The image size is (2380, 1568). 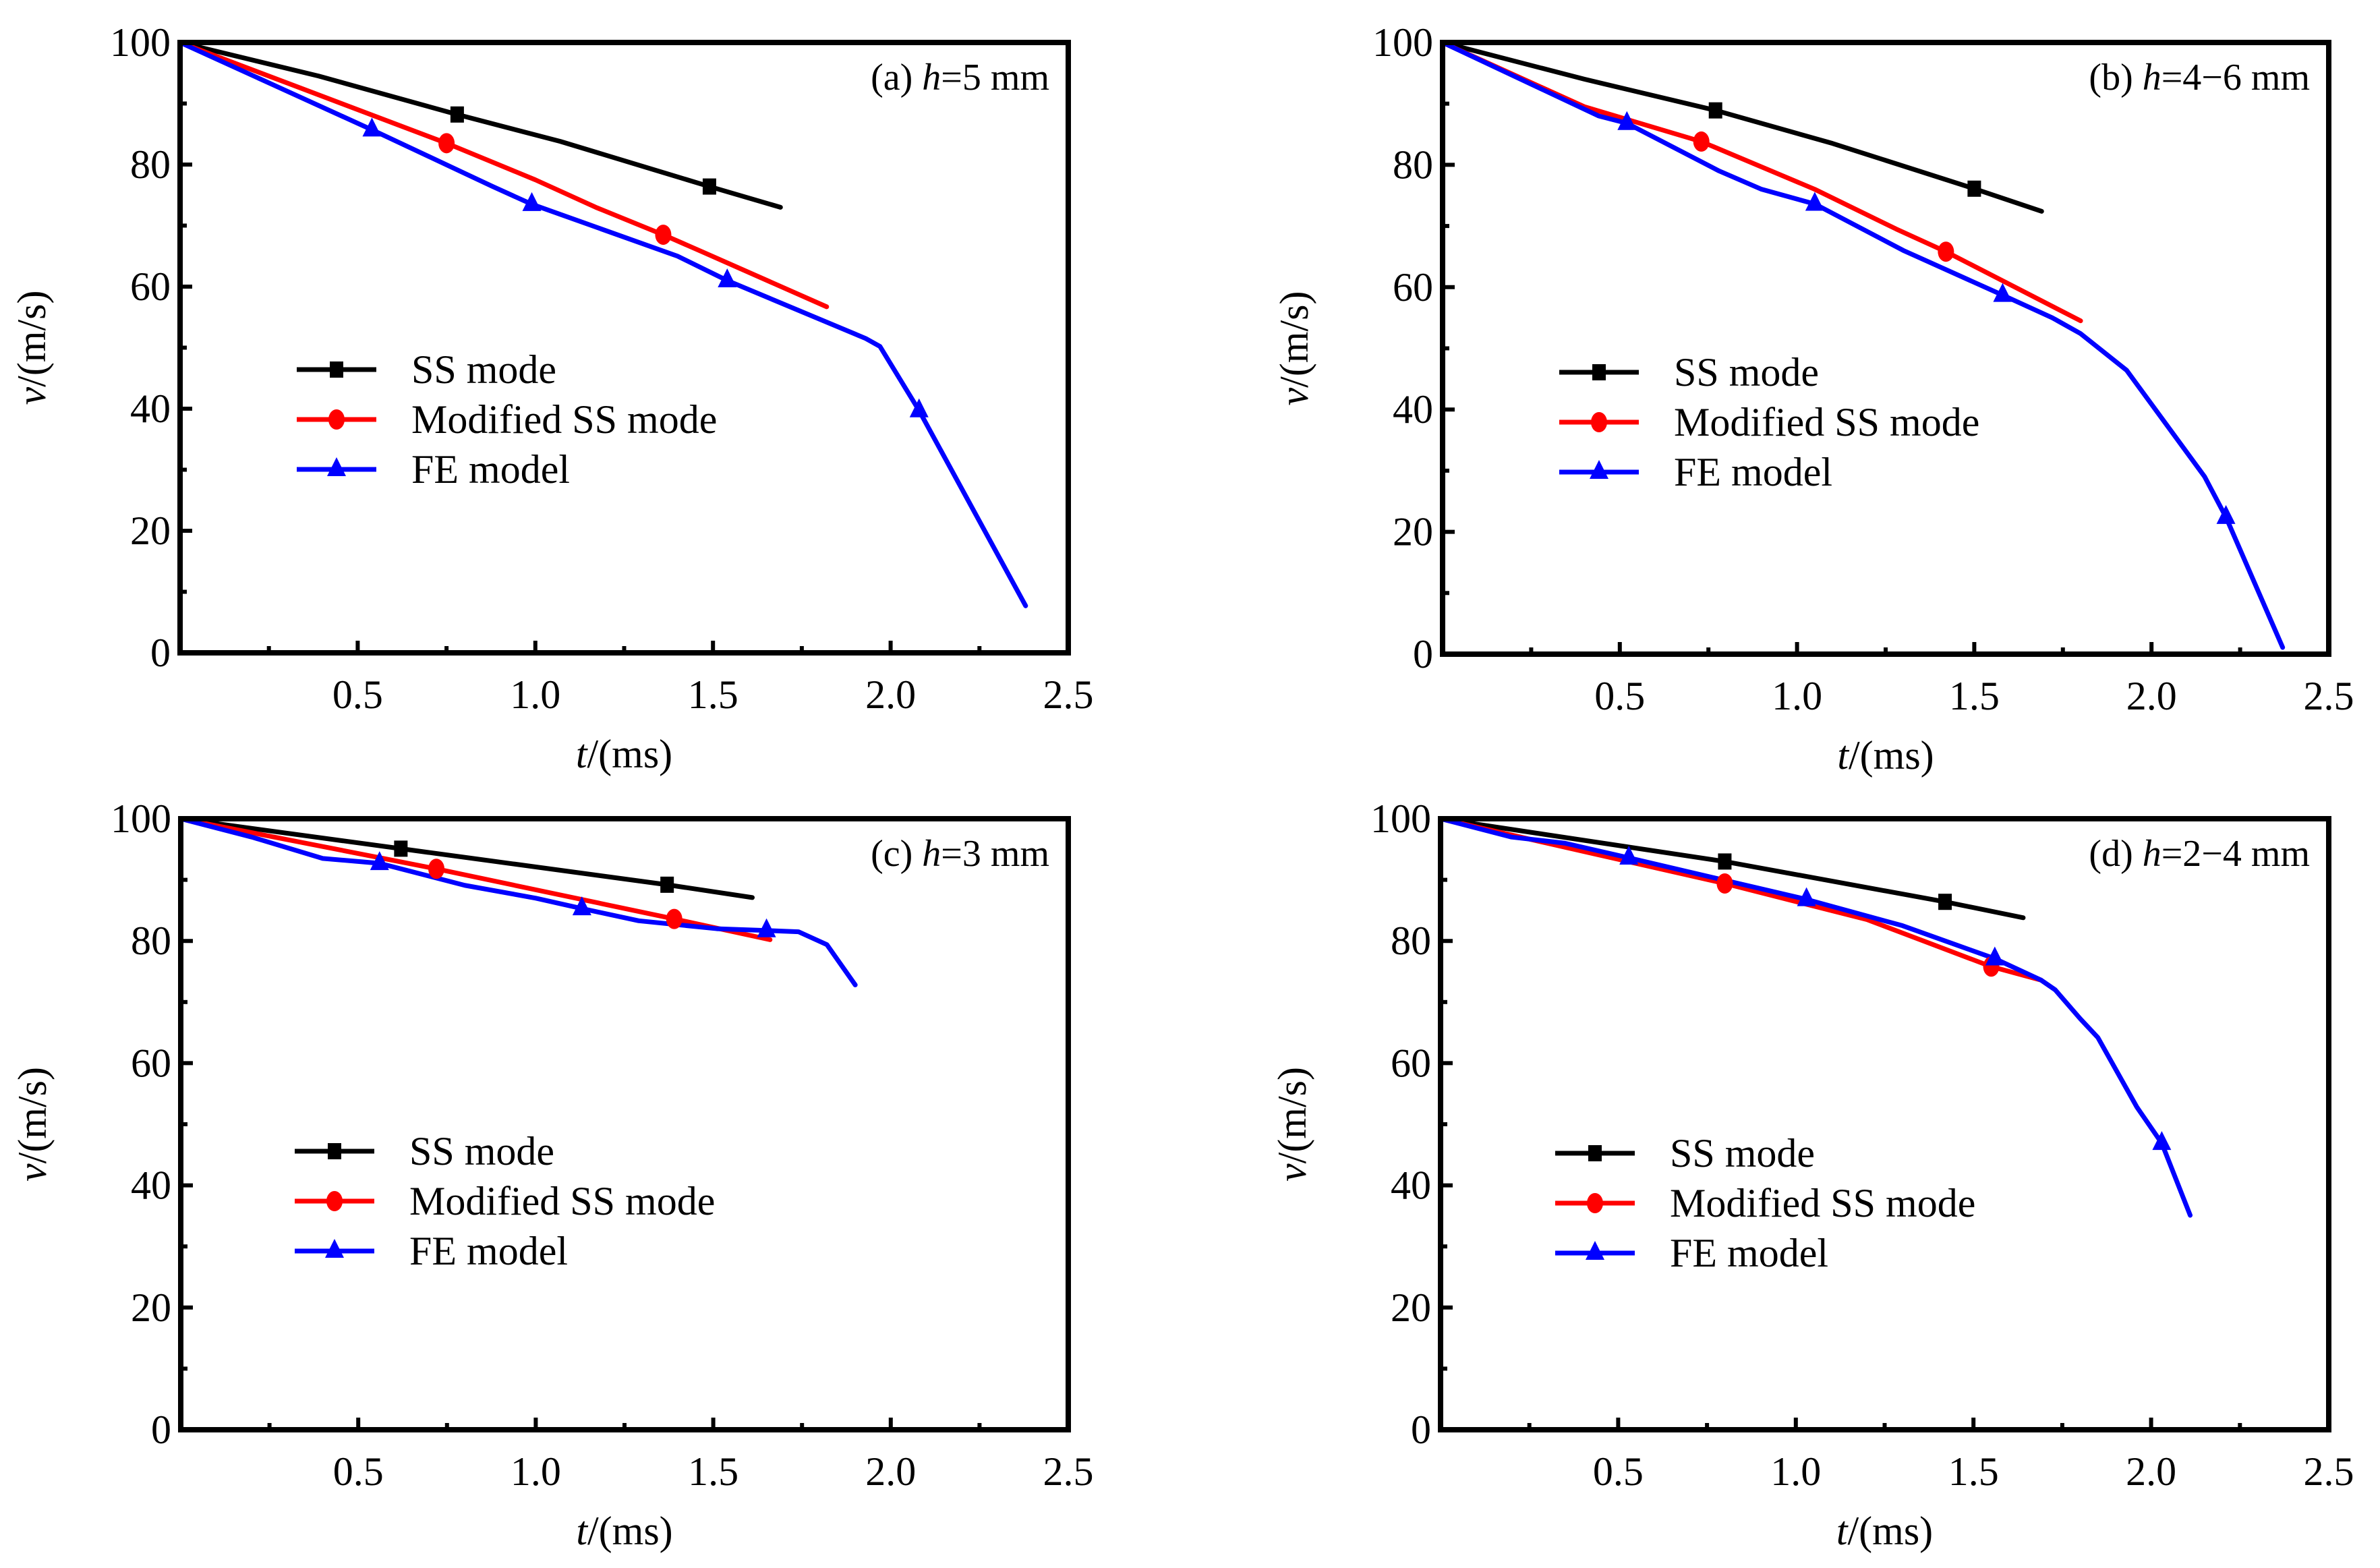 I want to click on plot-frame, so click(x=1885, y=348).